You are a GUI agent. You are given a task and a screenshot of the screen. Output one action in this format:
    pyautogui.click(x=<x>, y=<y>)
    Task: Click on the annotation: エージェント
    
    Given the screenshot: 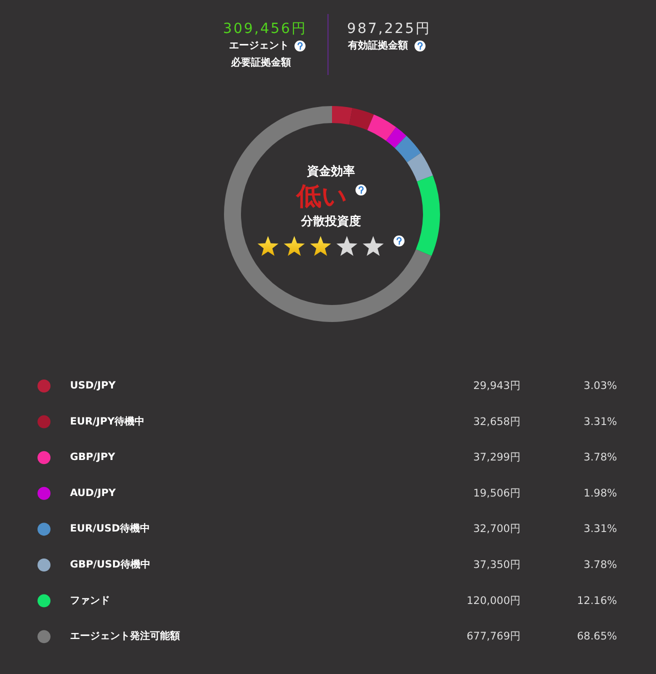 What is the action you would take?
    pyautogui.click(x=259, y=46)
    